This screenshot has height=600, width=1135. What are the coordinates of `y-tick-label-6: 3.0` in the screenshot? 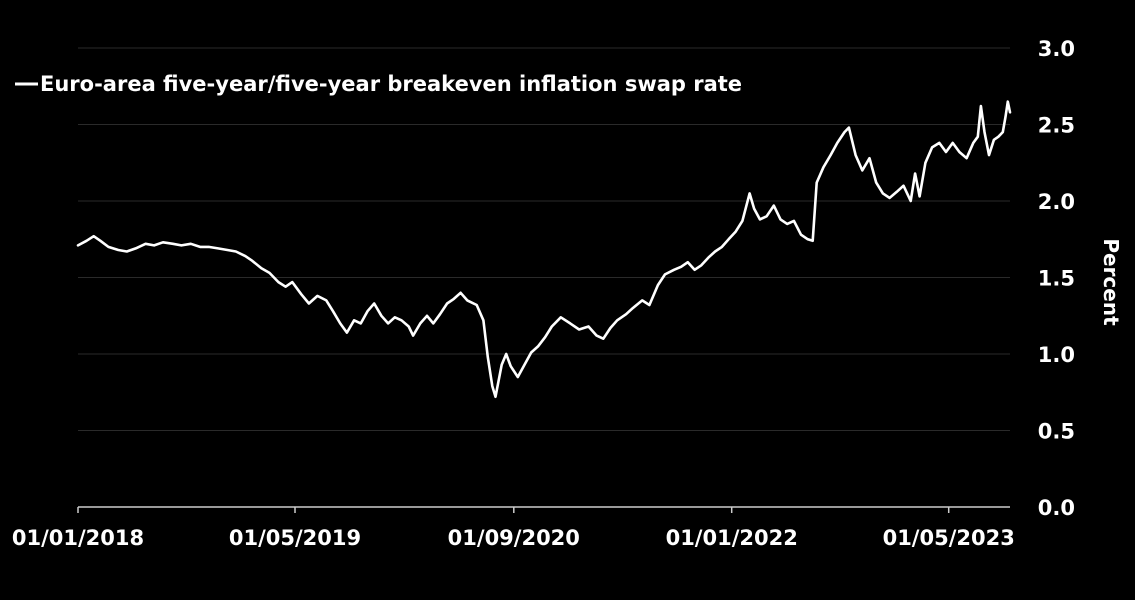 It's located at (1056, 49).